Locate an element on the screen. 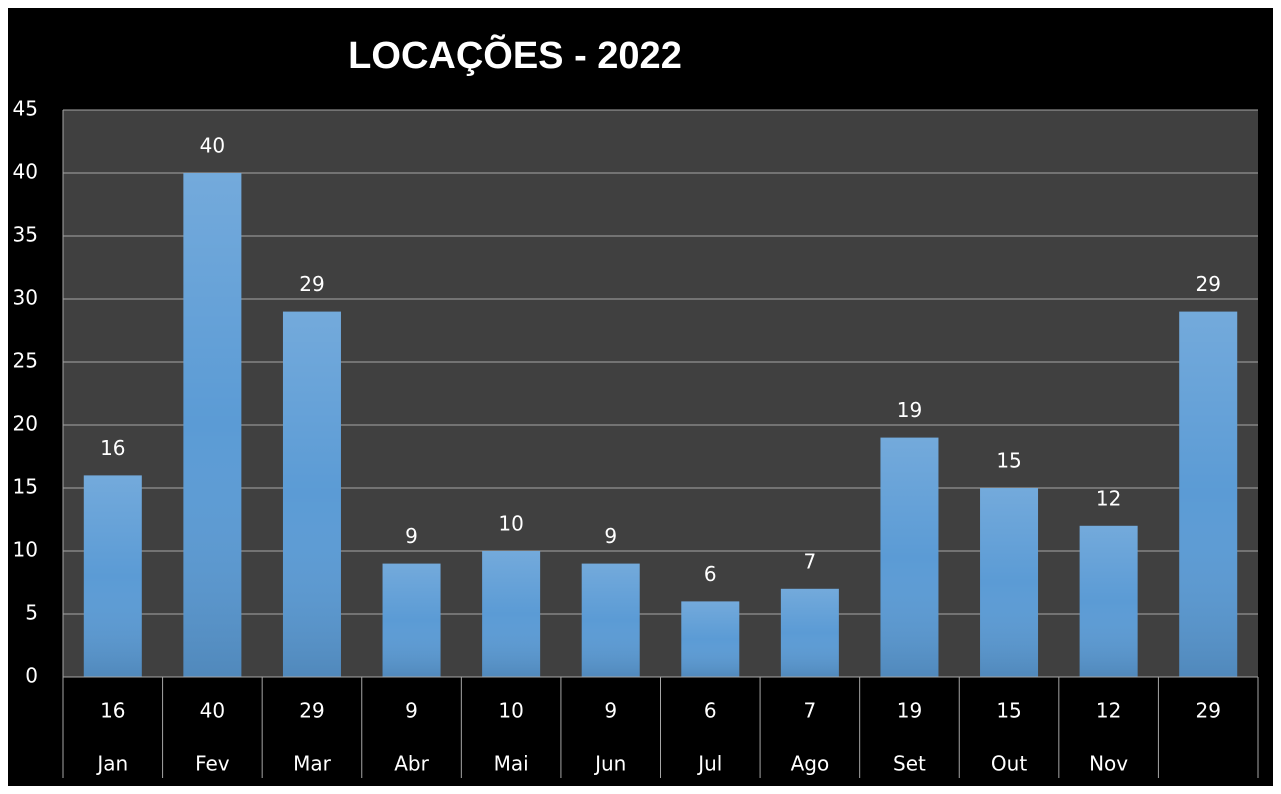  x-tick-label: Nov is located at coordinates (1108, 764).